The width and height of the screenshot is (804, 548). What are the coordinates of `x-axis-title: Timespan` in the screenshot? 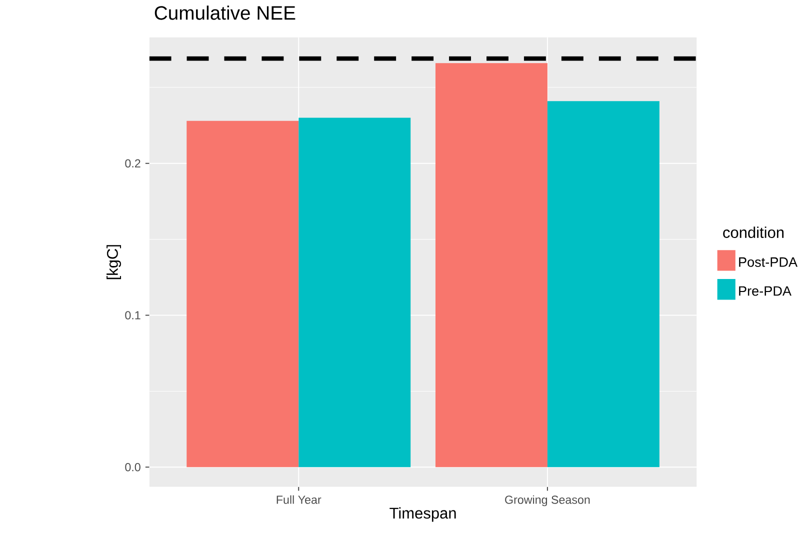 It's located at (423, 514).